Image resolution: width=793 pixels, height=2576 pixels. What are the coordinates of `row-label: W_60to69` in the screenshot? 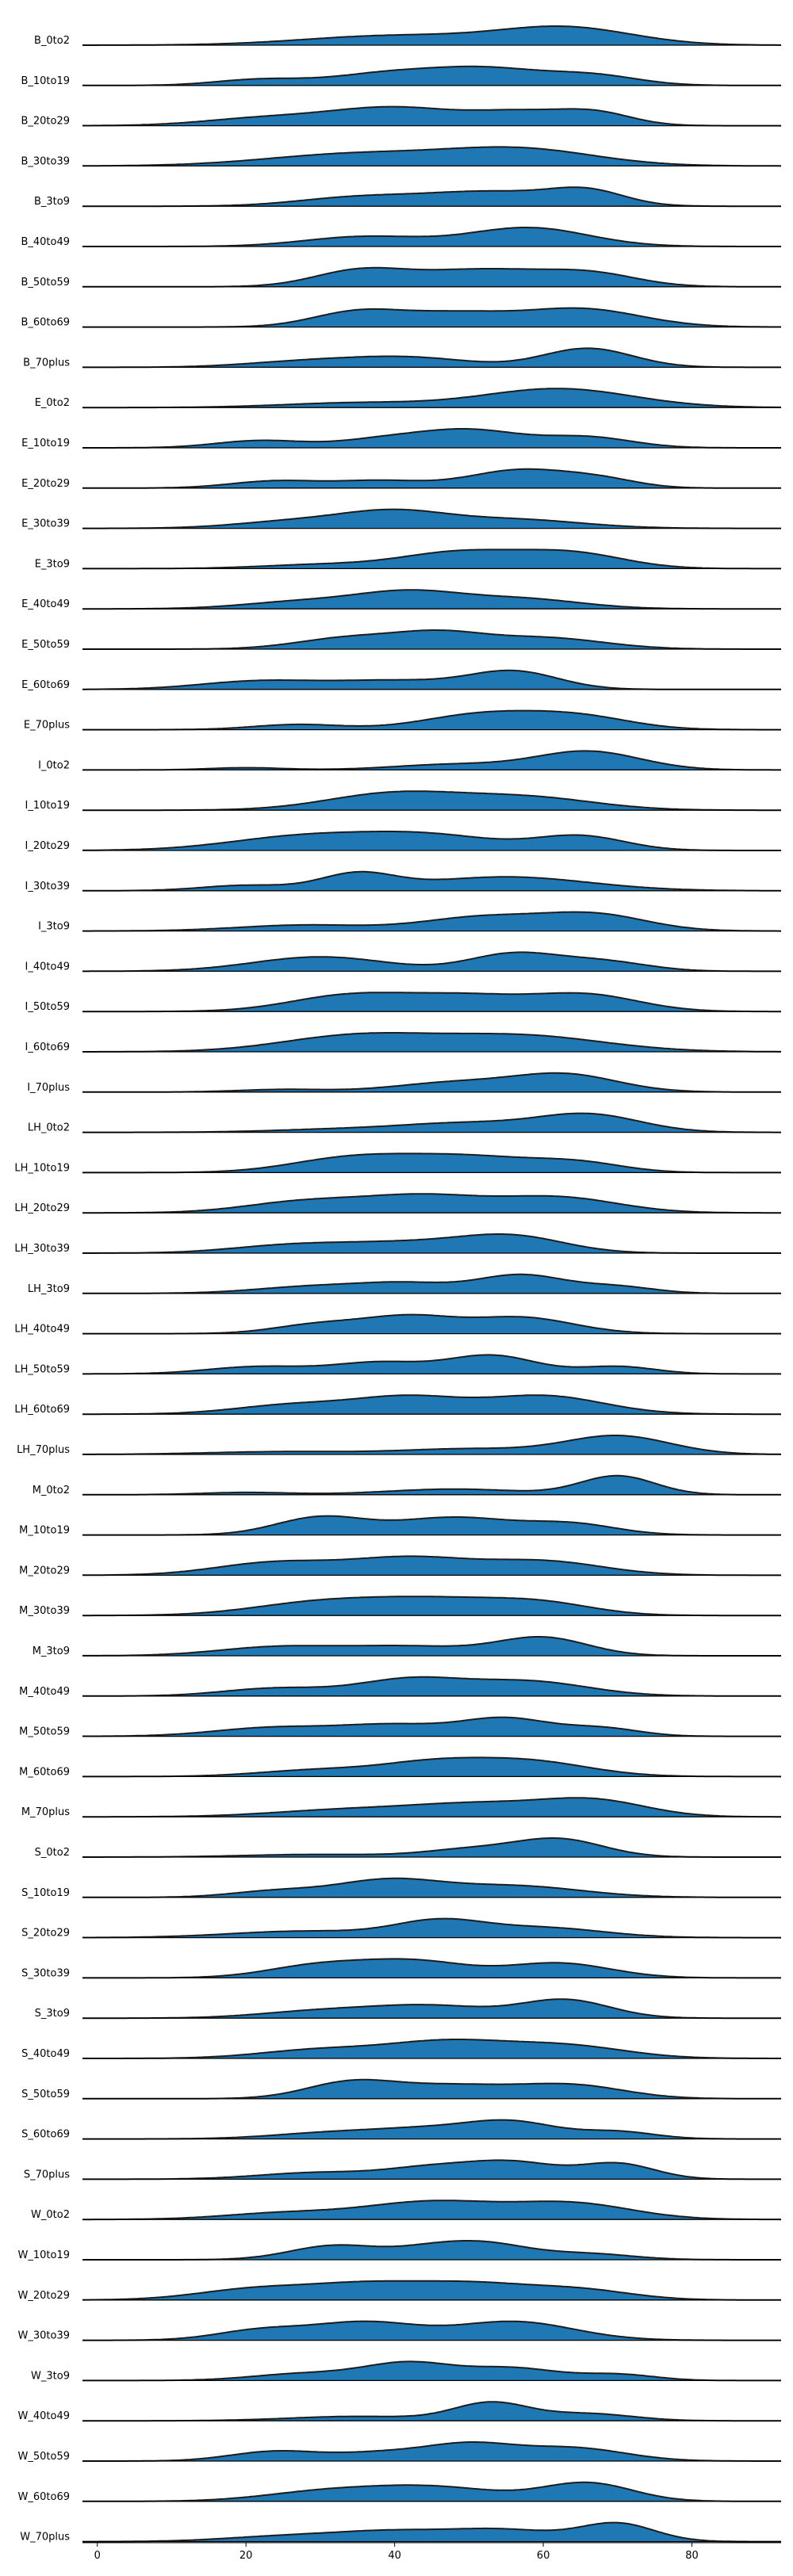 It's located at (45, 2497).